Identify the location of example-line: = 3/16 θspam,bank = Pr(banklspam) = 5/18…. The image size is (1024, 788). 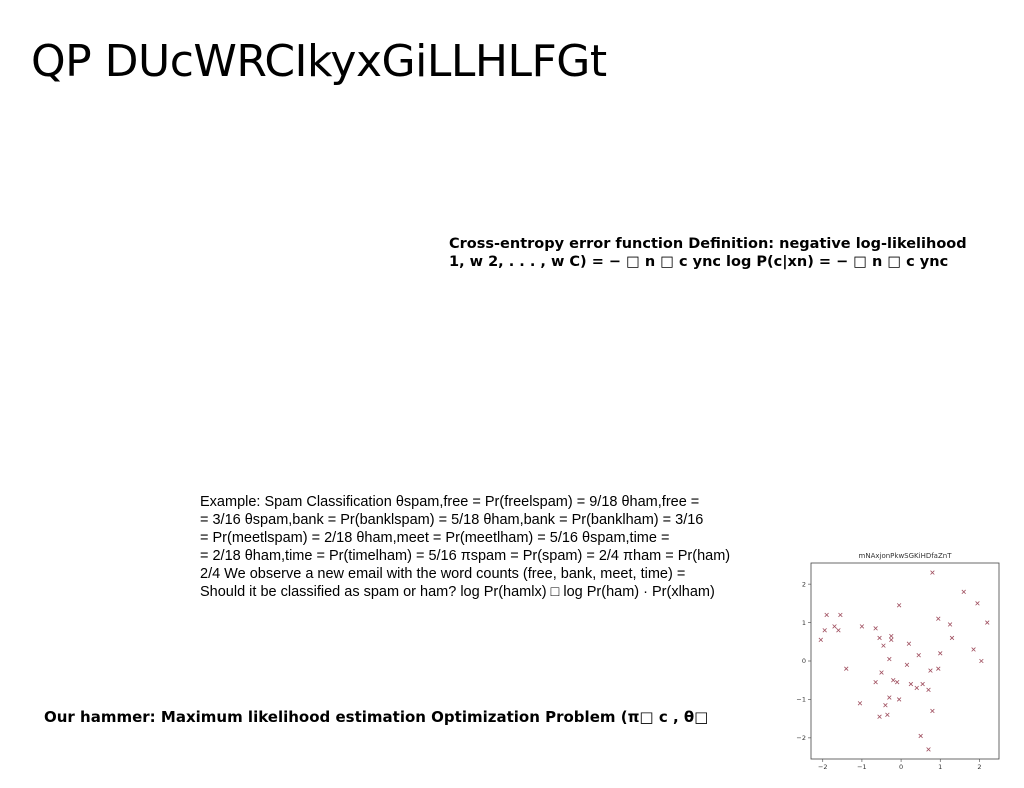
(452, 520).